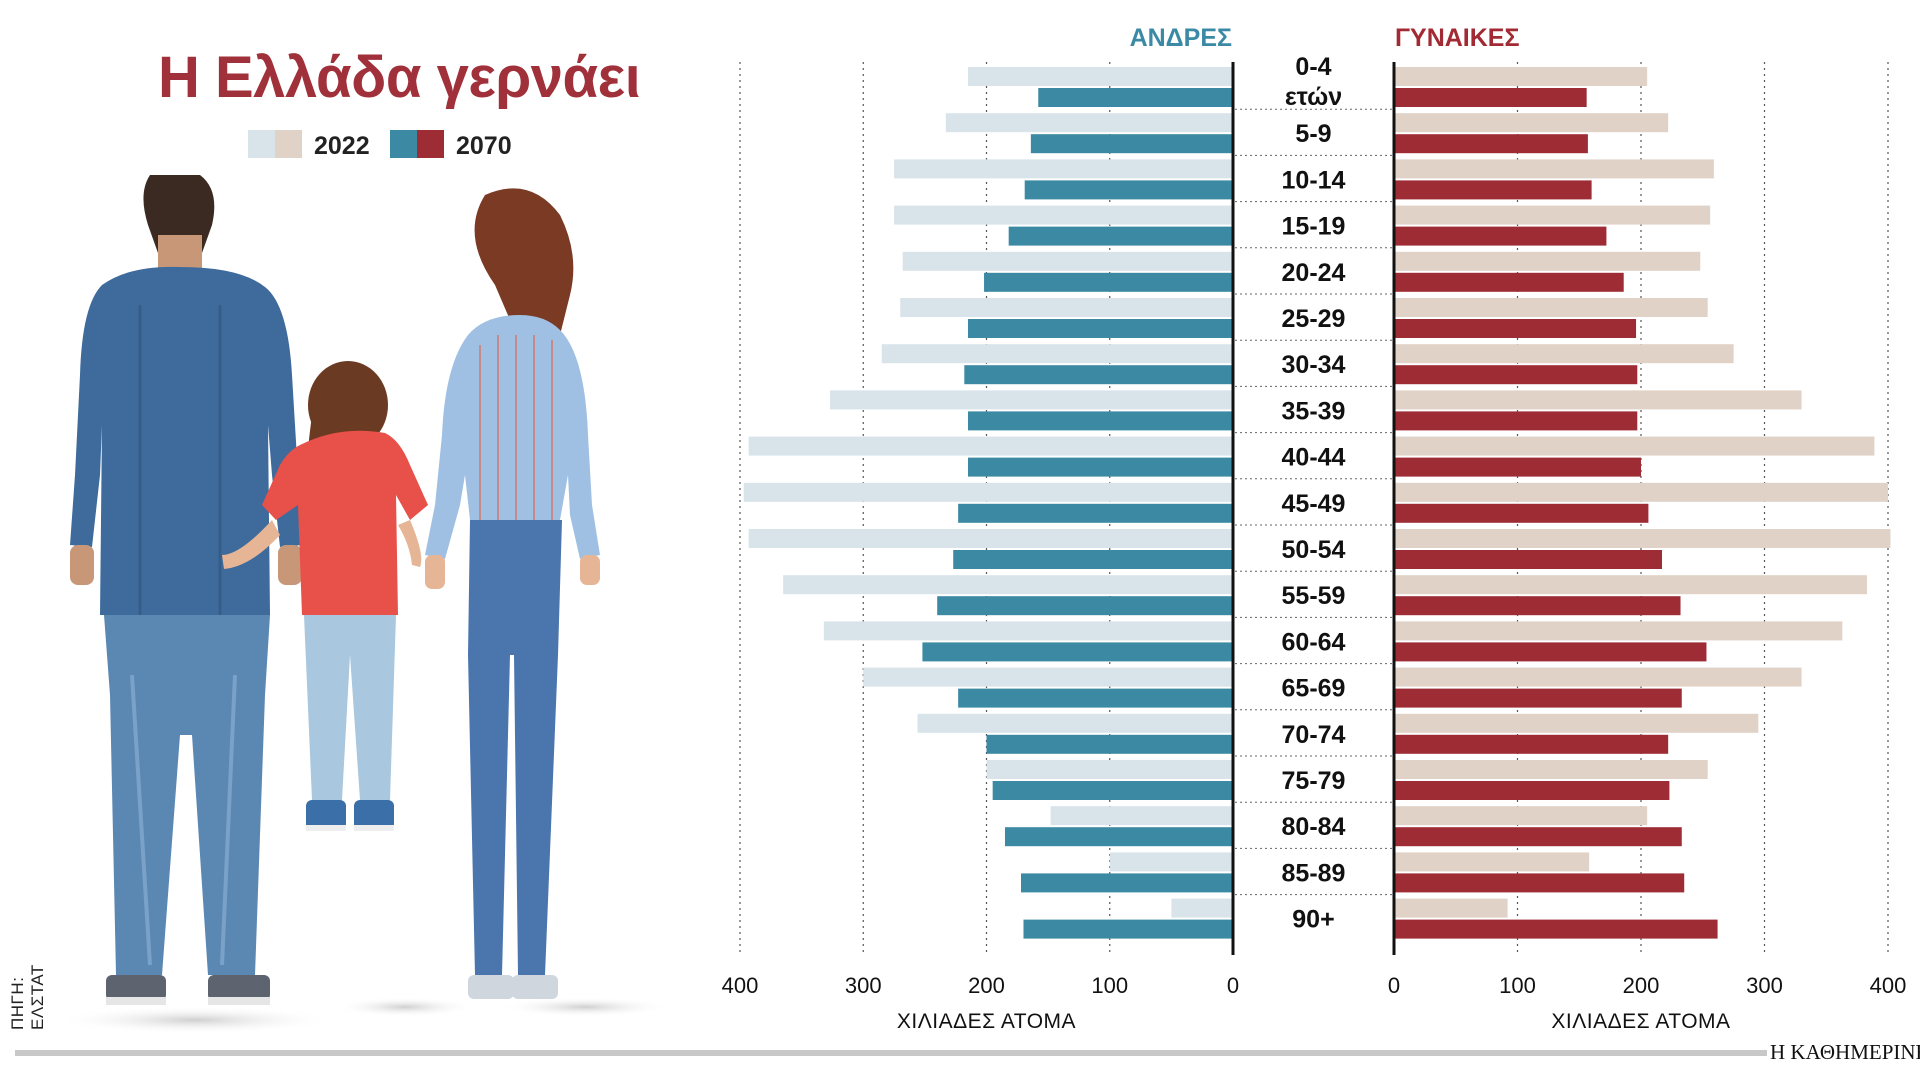 The image size is (1920, 1080). What do you see at coordinates (186, 590) in the screenshot?
I see `father-figure` at bounding box center [186, 590].